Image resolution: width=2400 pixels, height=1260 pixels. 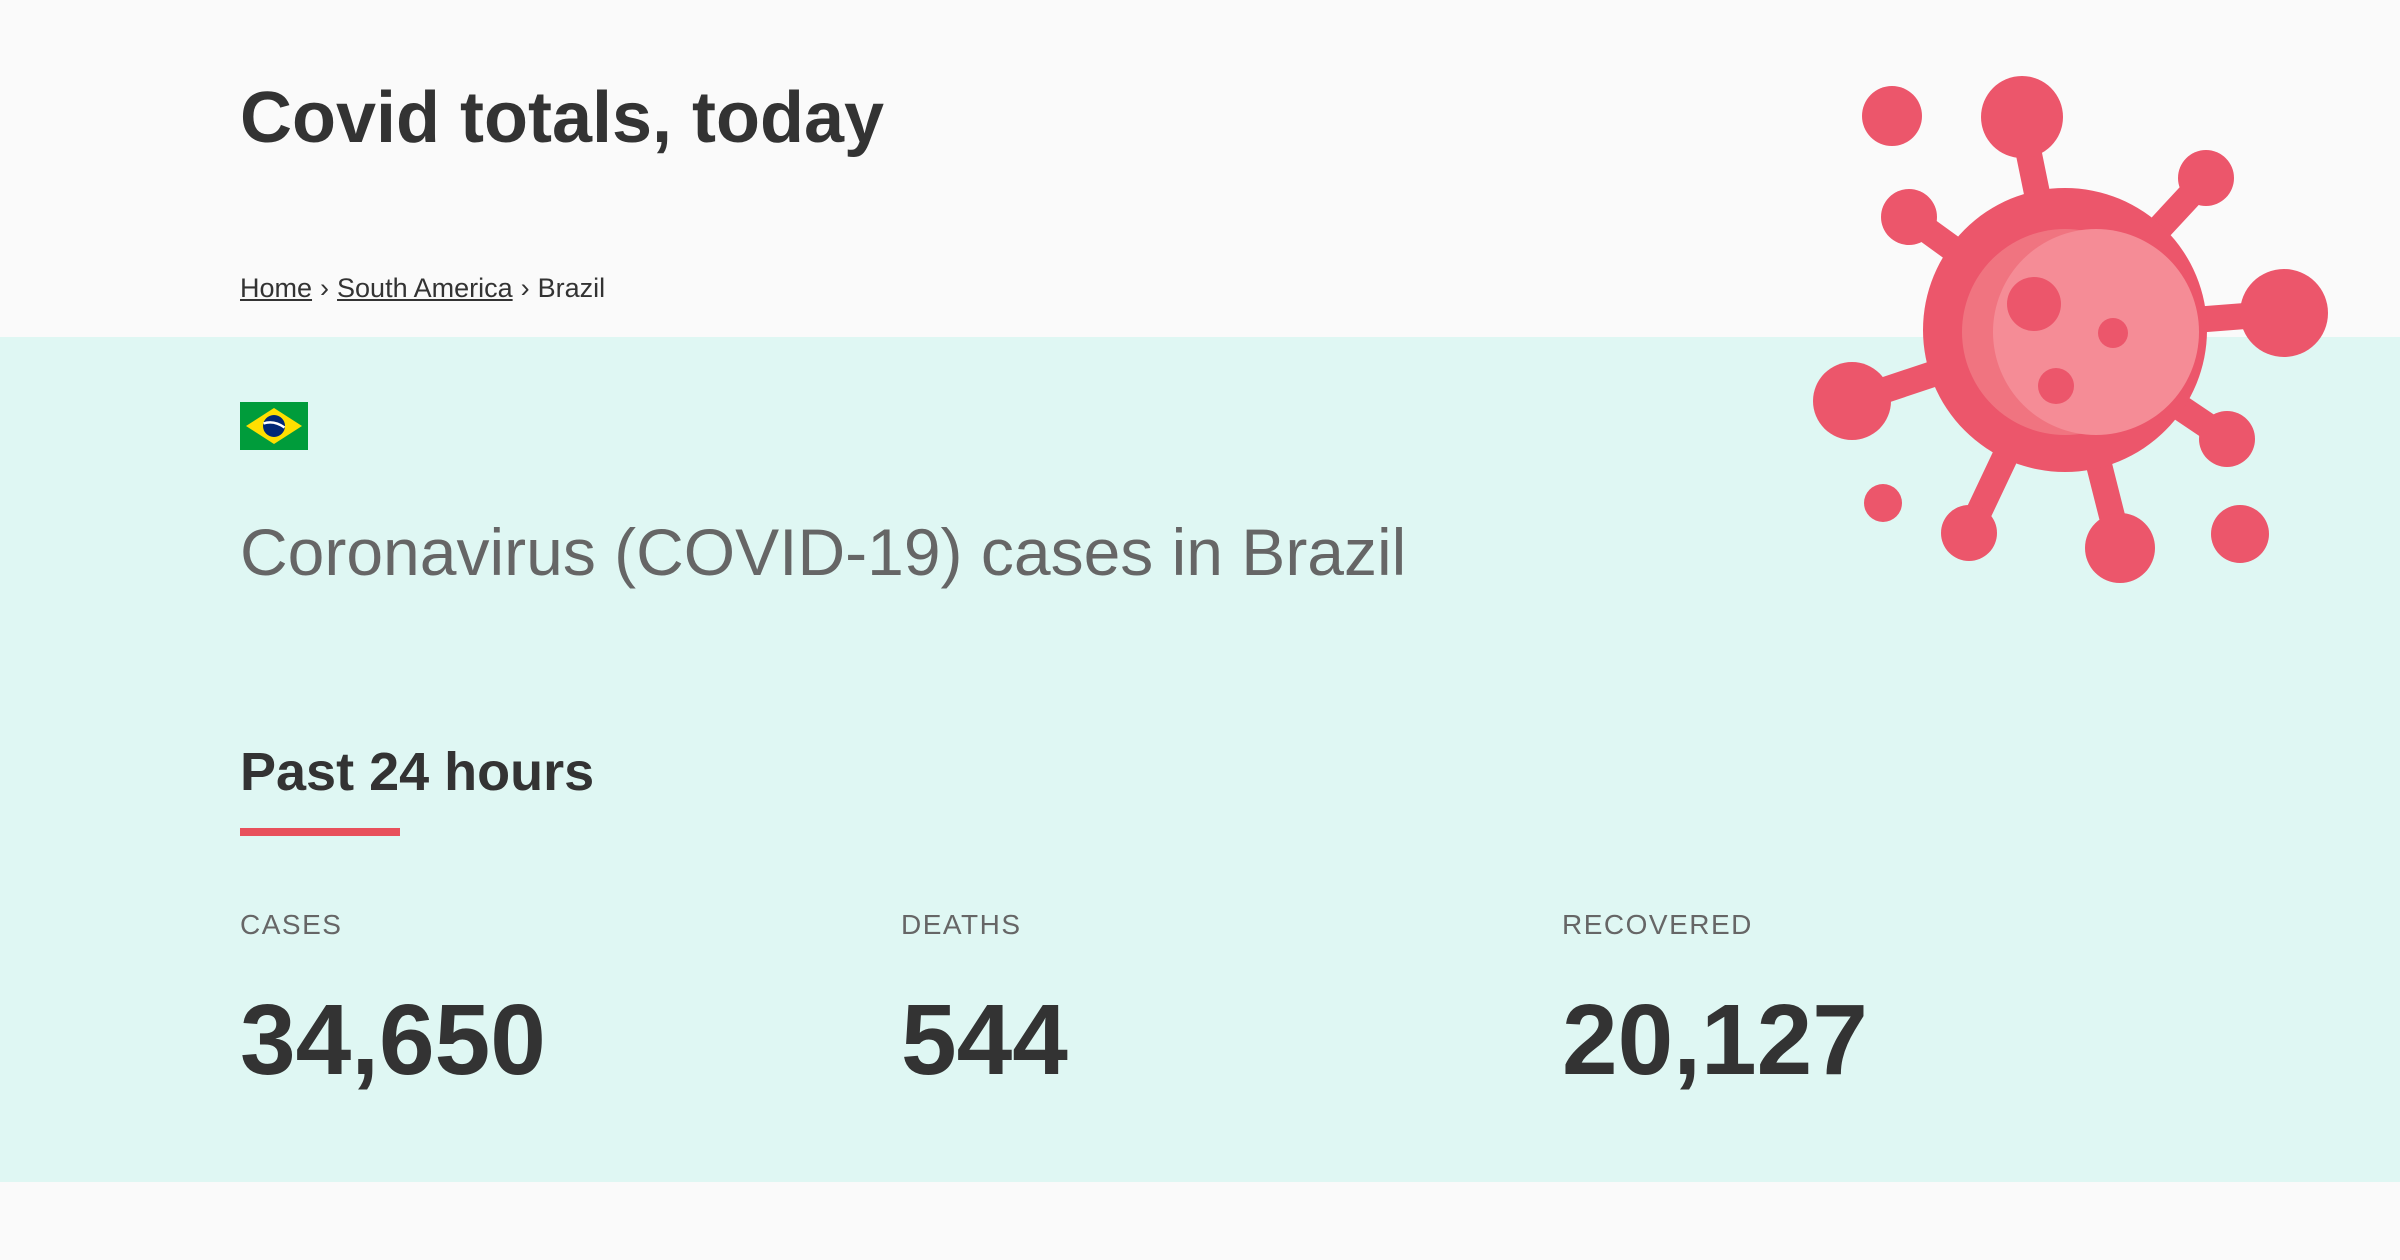 I want to click on country-heading: Coronavirus (COVID-19) cases in Brazil, so click(x=823, y=552).